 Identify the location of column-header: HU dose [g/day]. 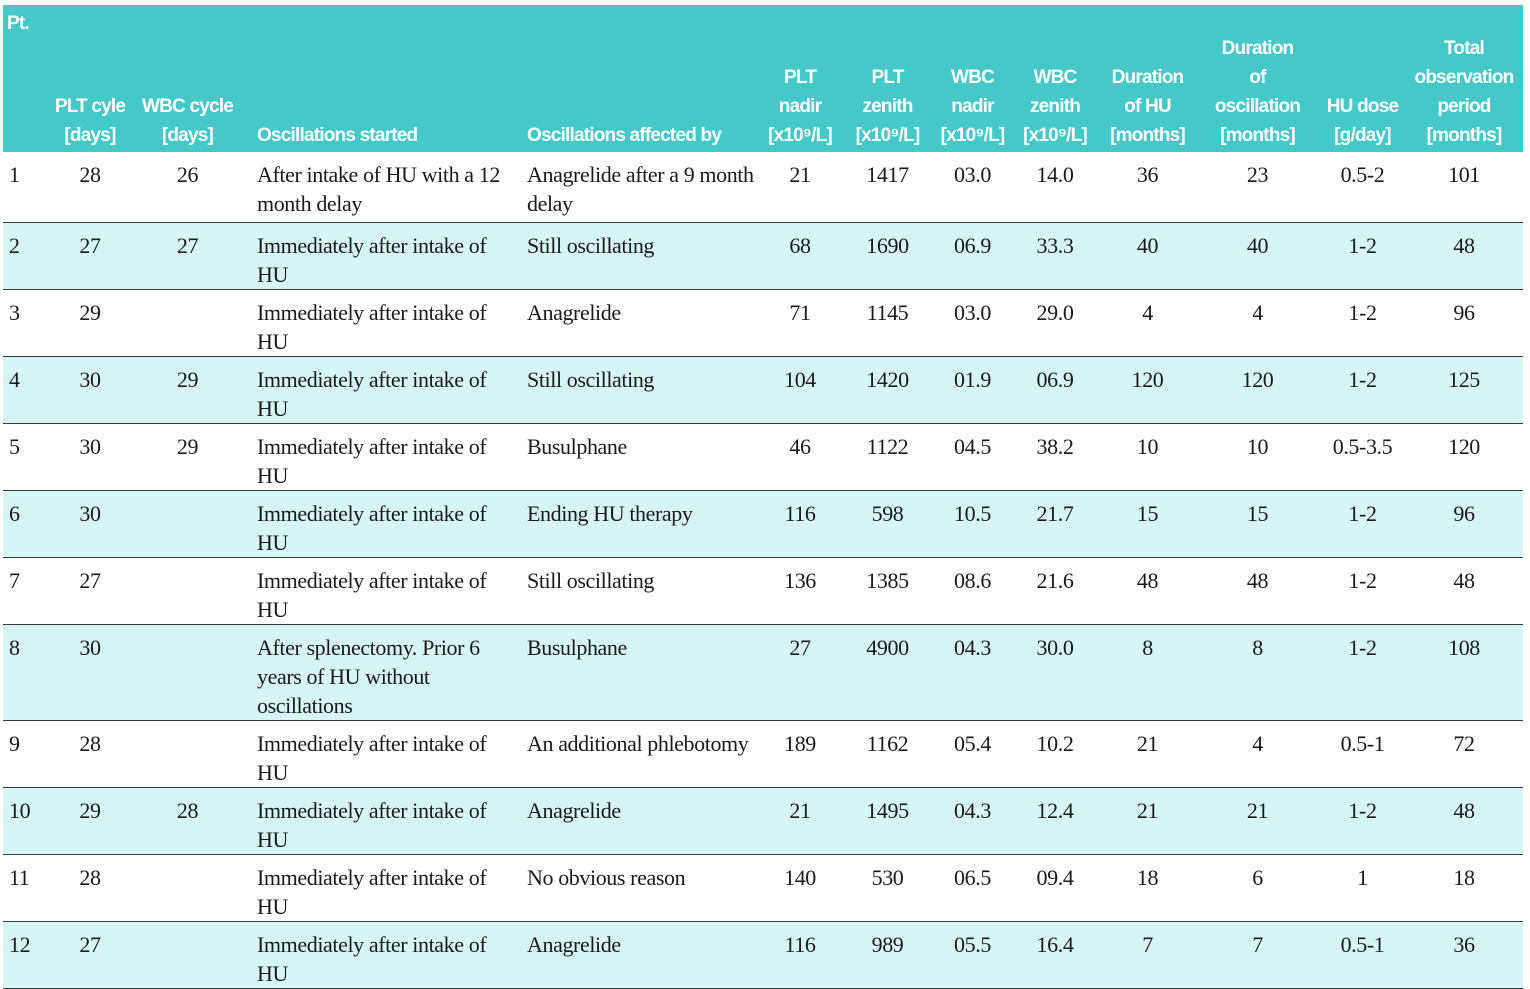
(1362, 121).